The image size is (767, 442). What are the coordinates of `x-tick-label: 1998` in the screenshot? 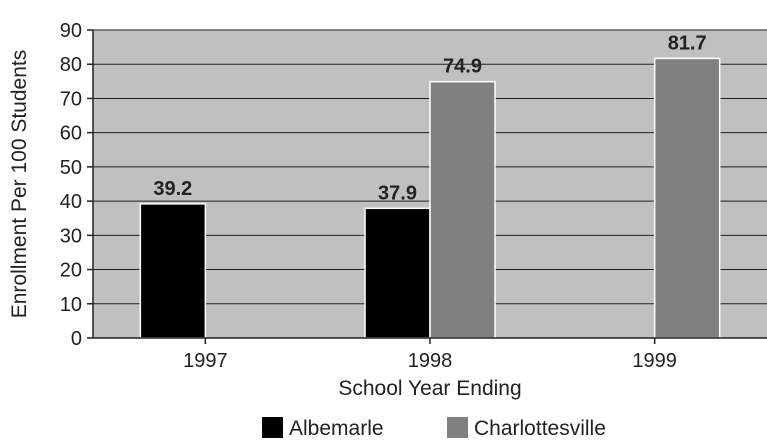 It's located at (430, 361).